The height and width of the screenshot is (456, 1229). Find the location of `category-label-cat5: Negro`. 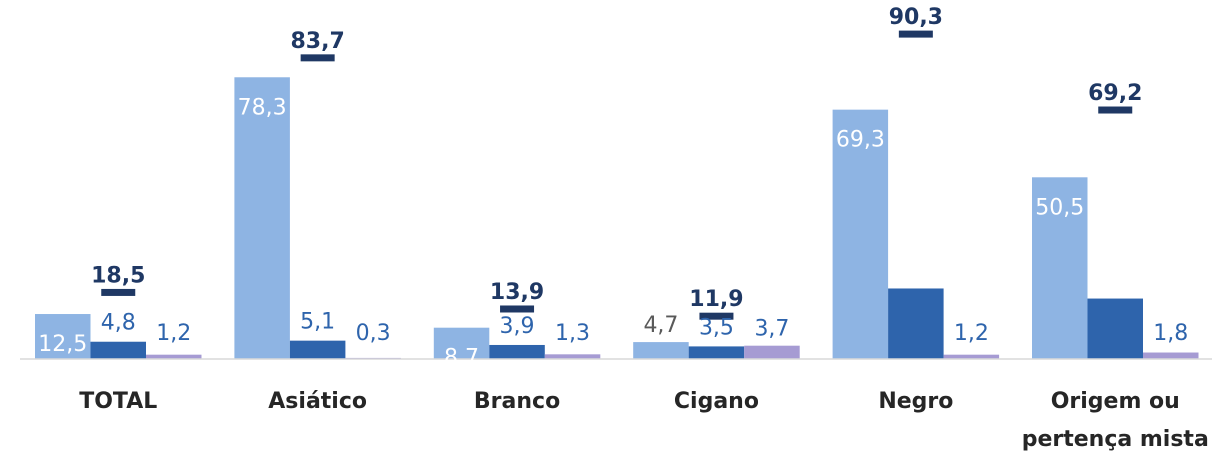

category-label-cat5: Negro is located at coordinates (915, 401).